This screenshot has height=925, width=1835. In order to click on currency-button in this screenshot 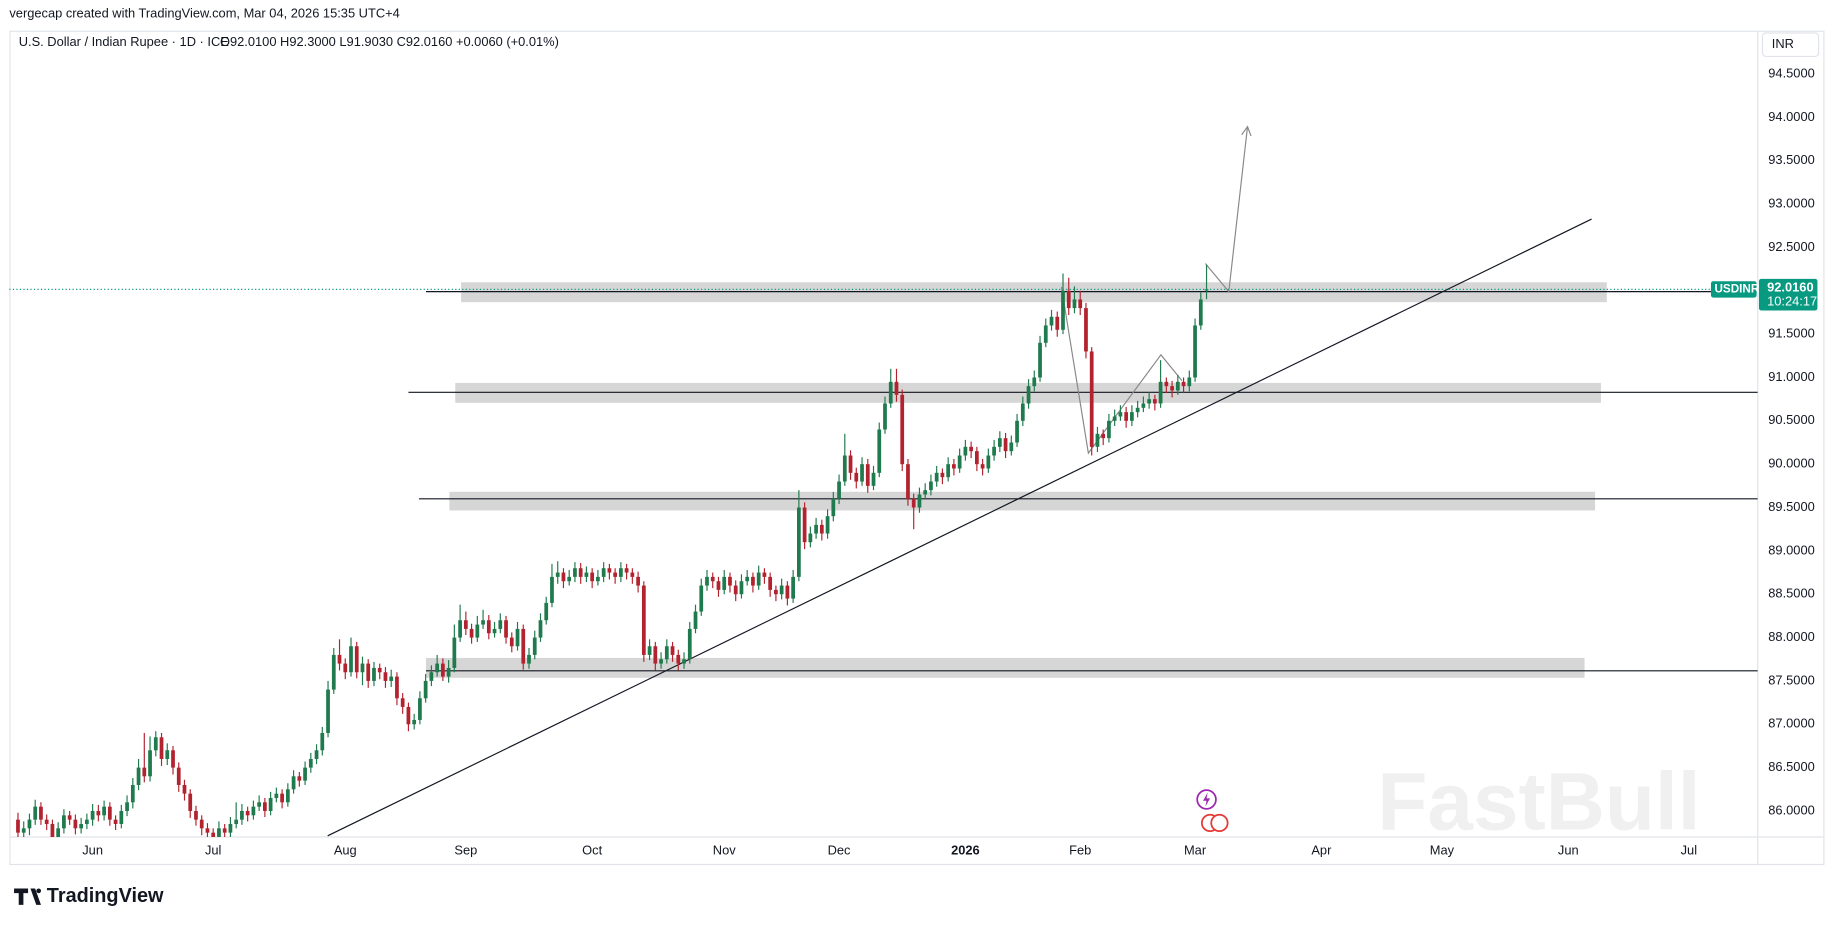, I will do `click(1790, 44)`.